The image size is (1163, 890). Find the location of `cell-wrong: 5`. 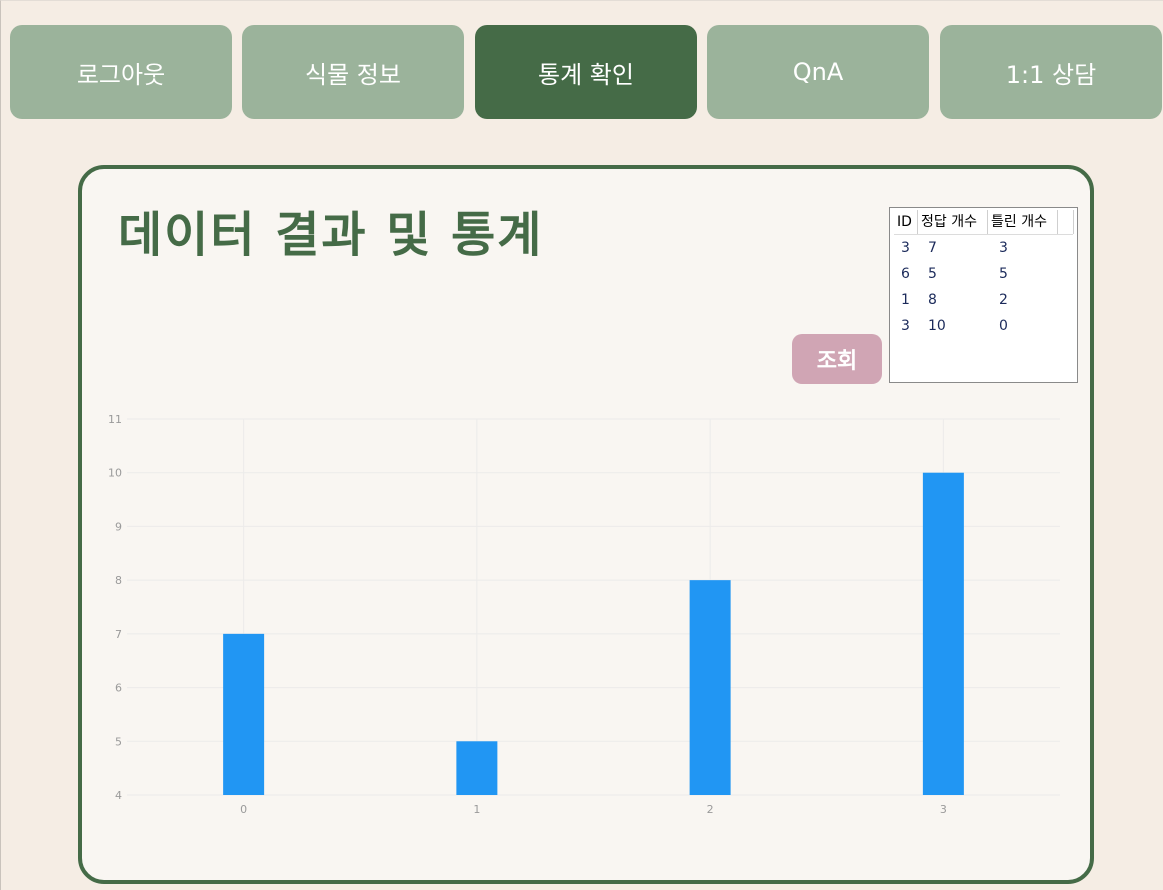

cell-wrong: 5 is located at coordinates (1003, 274).